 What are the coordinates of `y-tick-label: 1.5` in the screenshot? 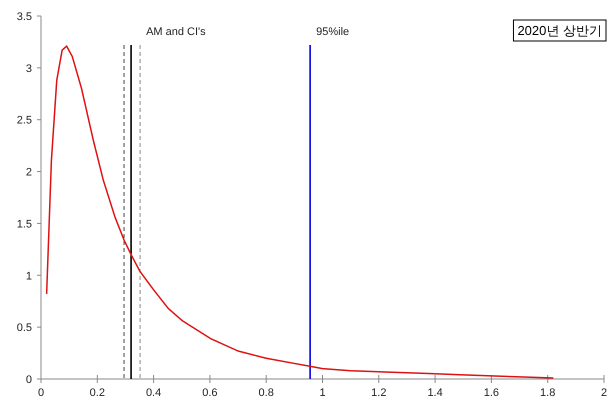 It's located at (24, 224).